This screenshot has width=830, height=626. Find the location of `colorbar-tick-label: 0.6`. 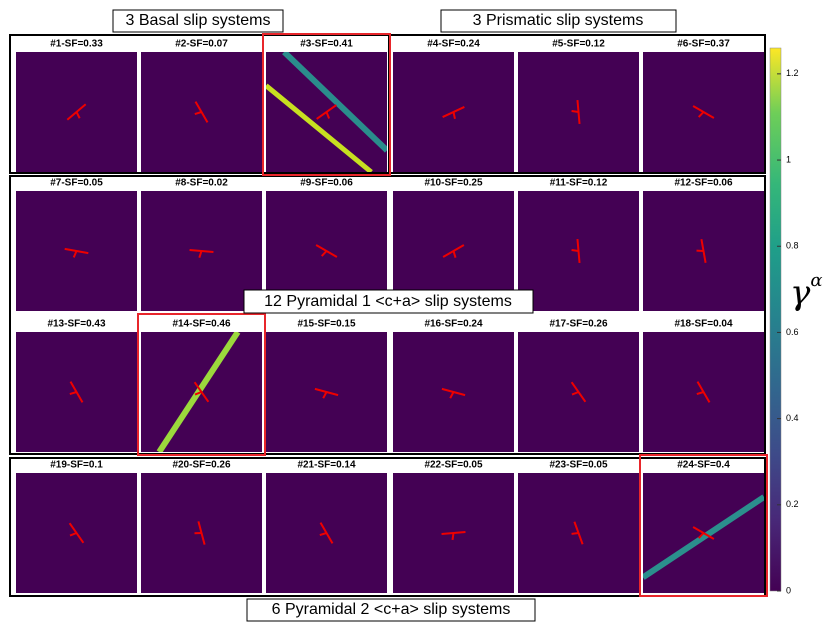

colorbar-tick-label: 0.6 is located at coordinates (792, 332).